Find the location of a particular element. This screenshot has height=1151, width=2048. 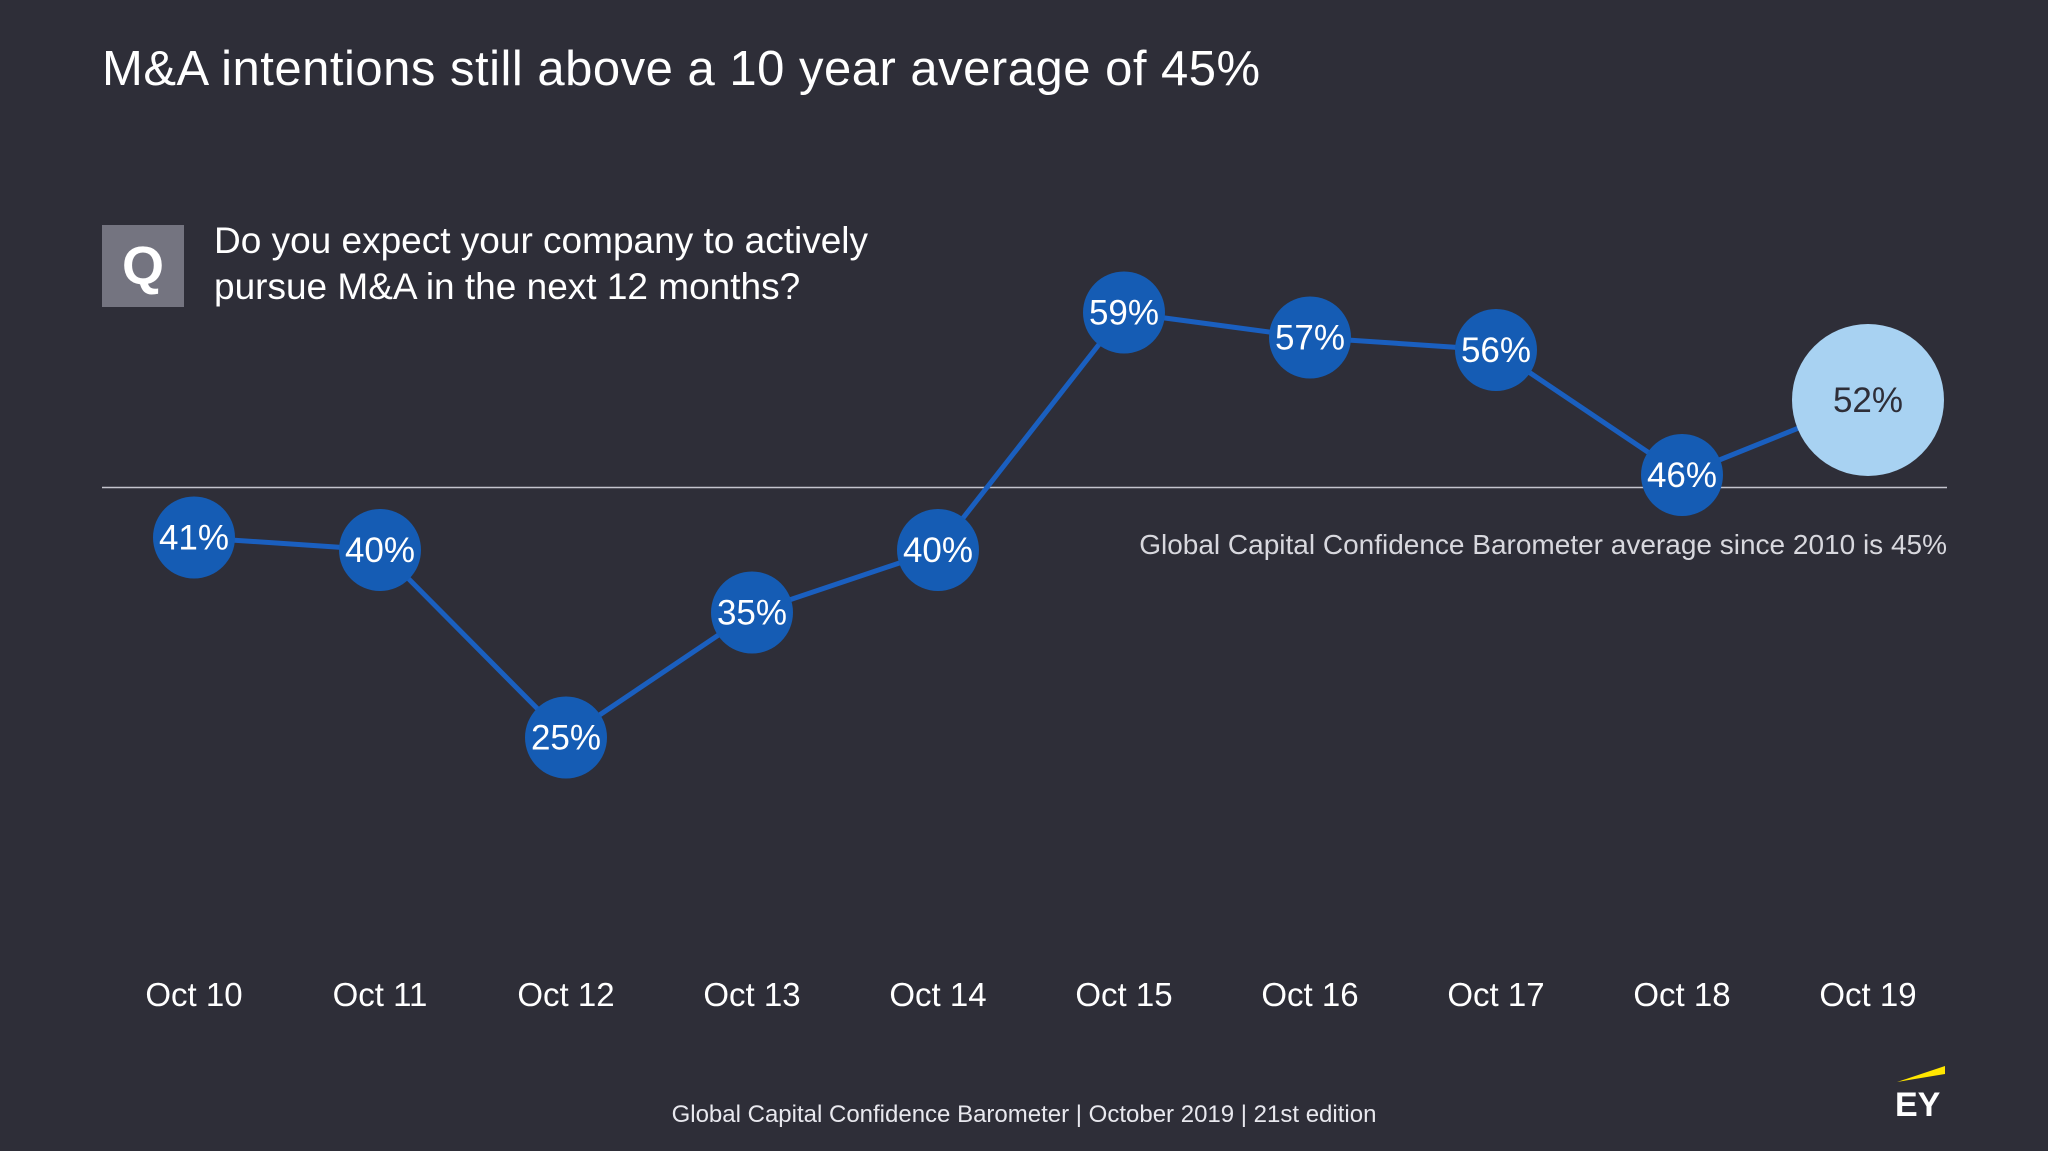

data-label: 52% is located at coordinates (1868, 400).